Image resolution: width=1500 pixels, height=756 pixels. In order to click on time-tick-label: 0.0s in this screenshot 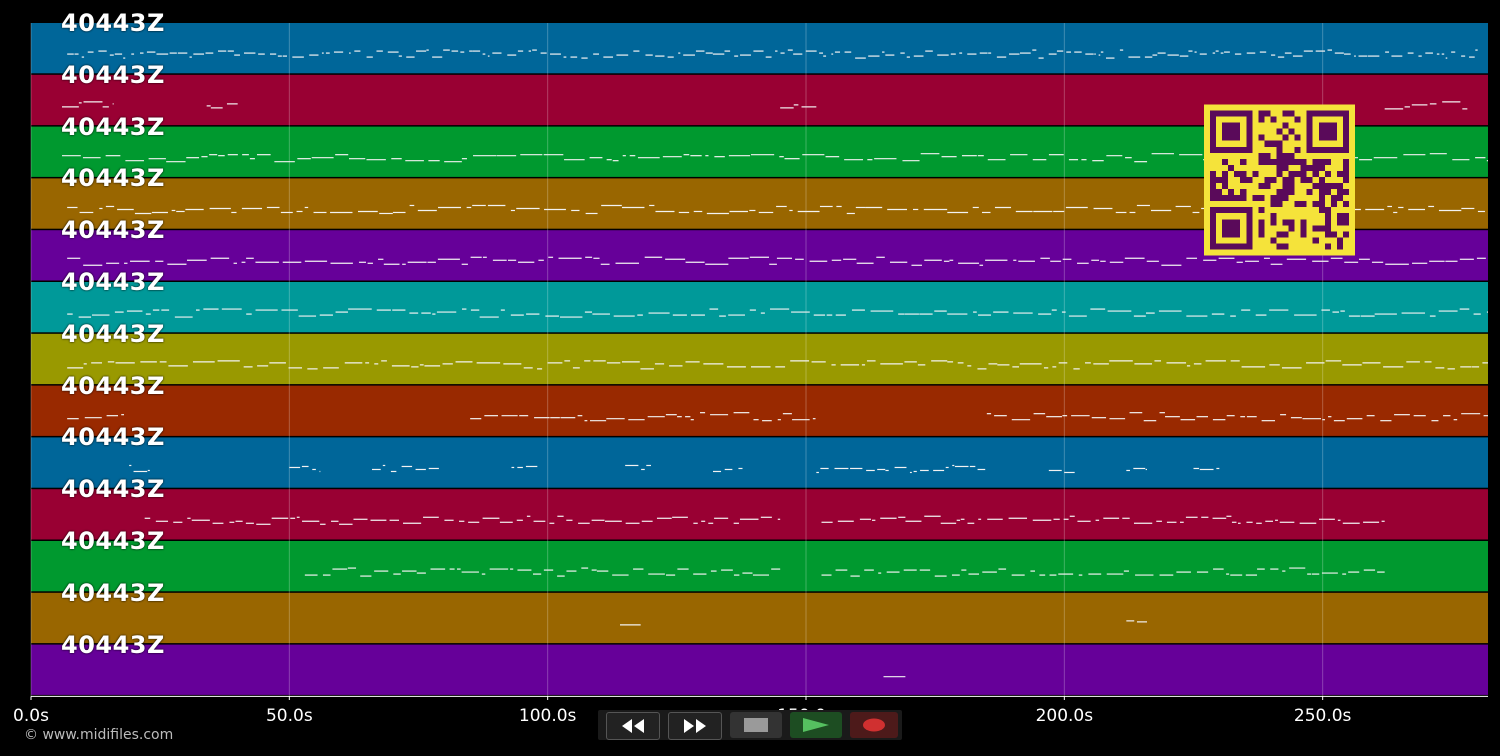, I will do `click(31, 716)`.